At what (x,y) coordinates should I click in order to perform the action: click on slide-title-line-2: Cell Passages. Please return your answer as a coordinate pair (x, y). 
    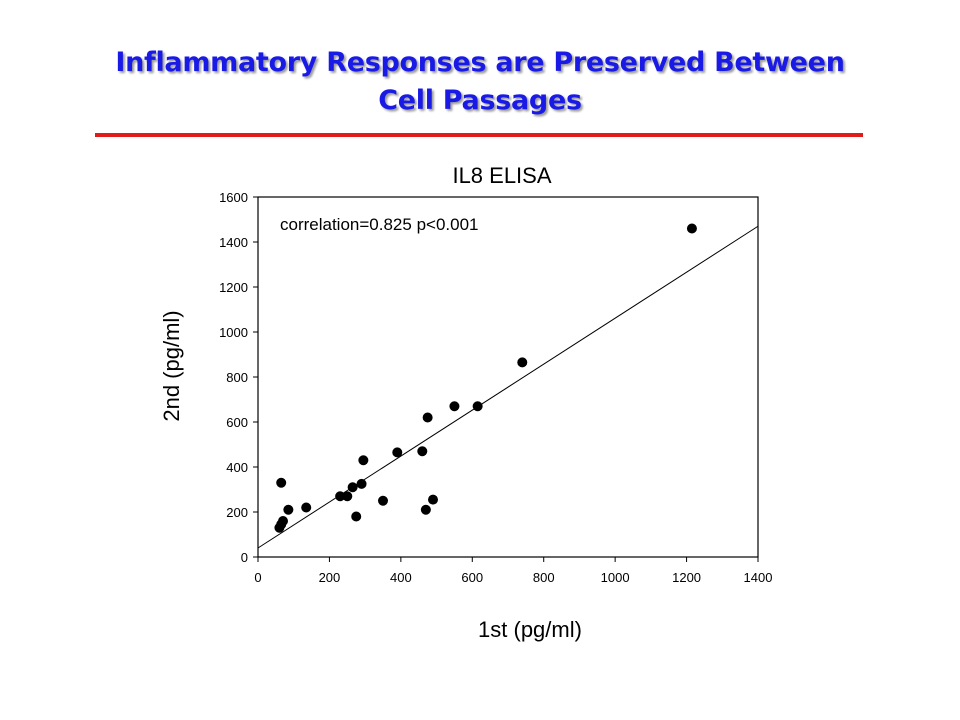
    Looking at the image, I should click on (480, 100).